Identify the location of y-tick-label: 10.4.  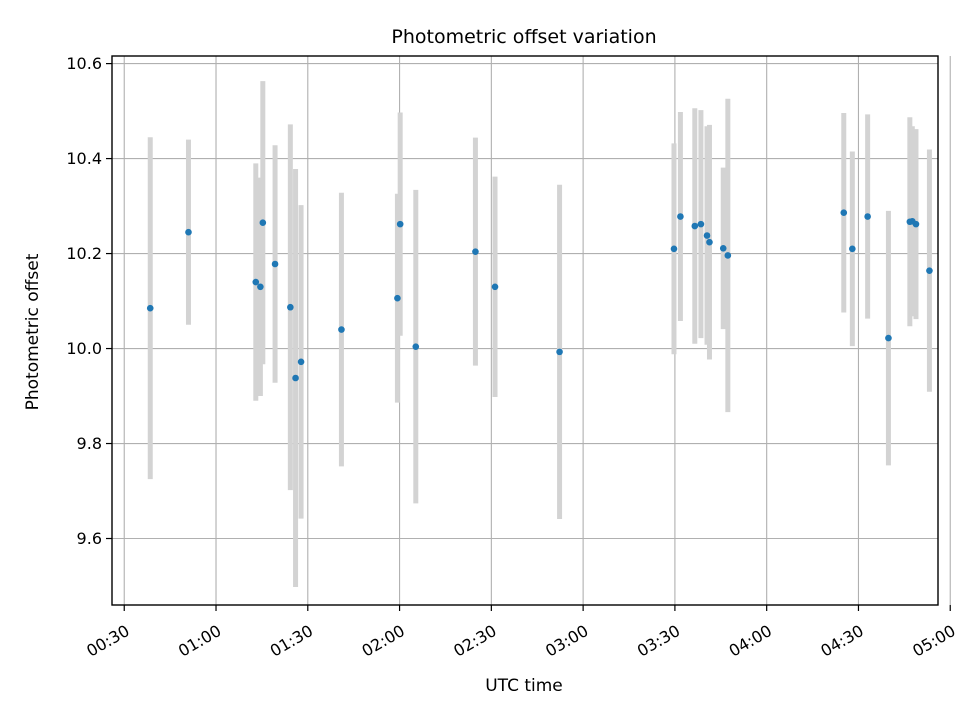
(84, 158).